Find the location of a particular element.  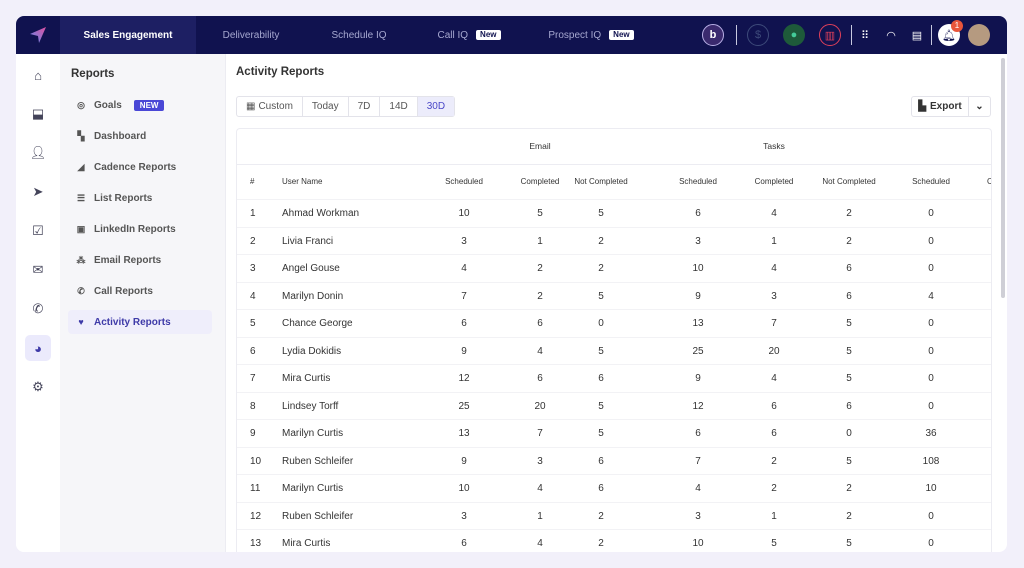

user-icon: 👤︎ is located at coordinates (38, 152).